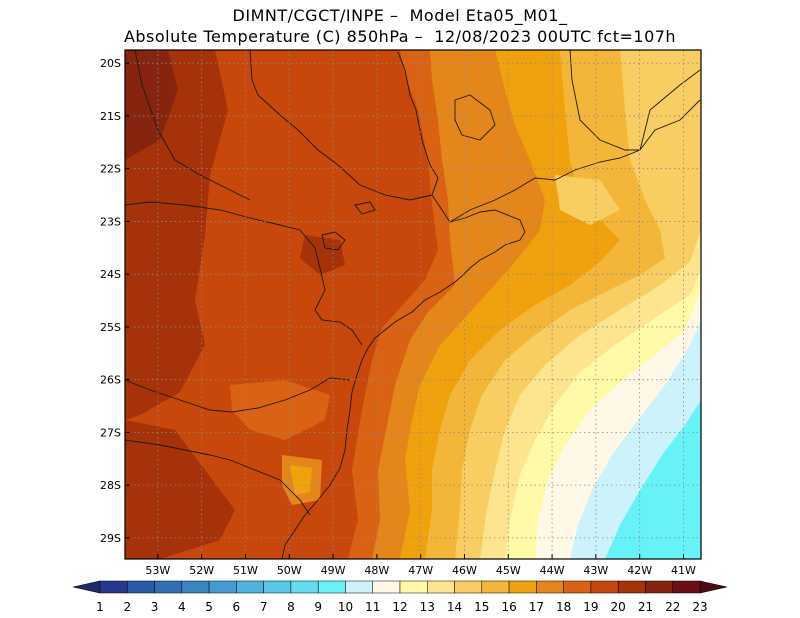 This screenshot has width=800, height=618. I want to click on lat-tick-label: 26S, so click(110, 380).